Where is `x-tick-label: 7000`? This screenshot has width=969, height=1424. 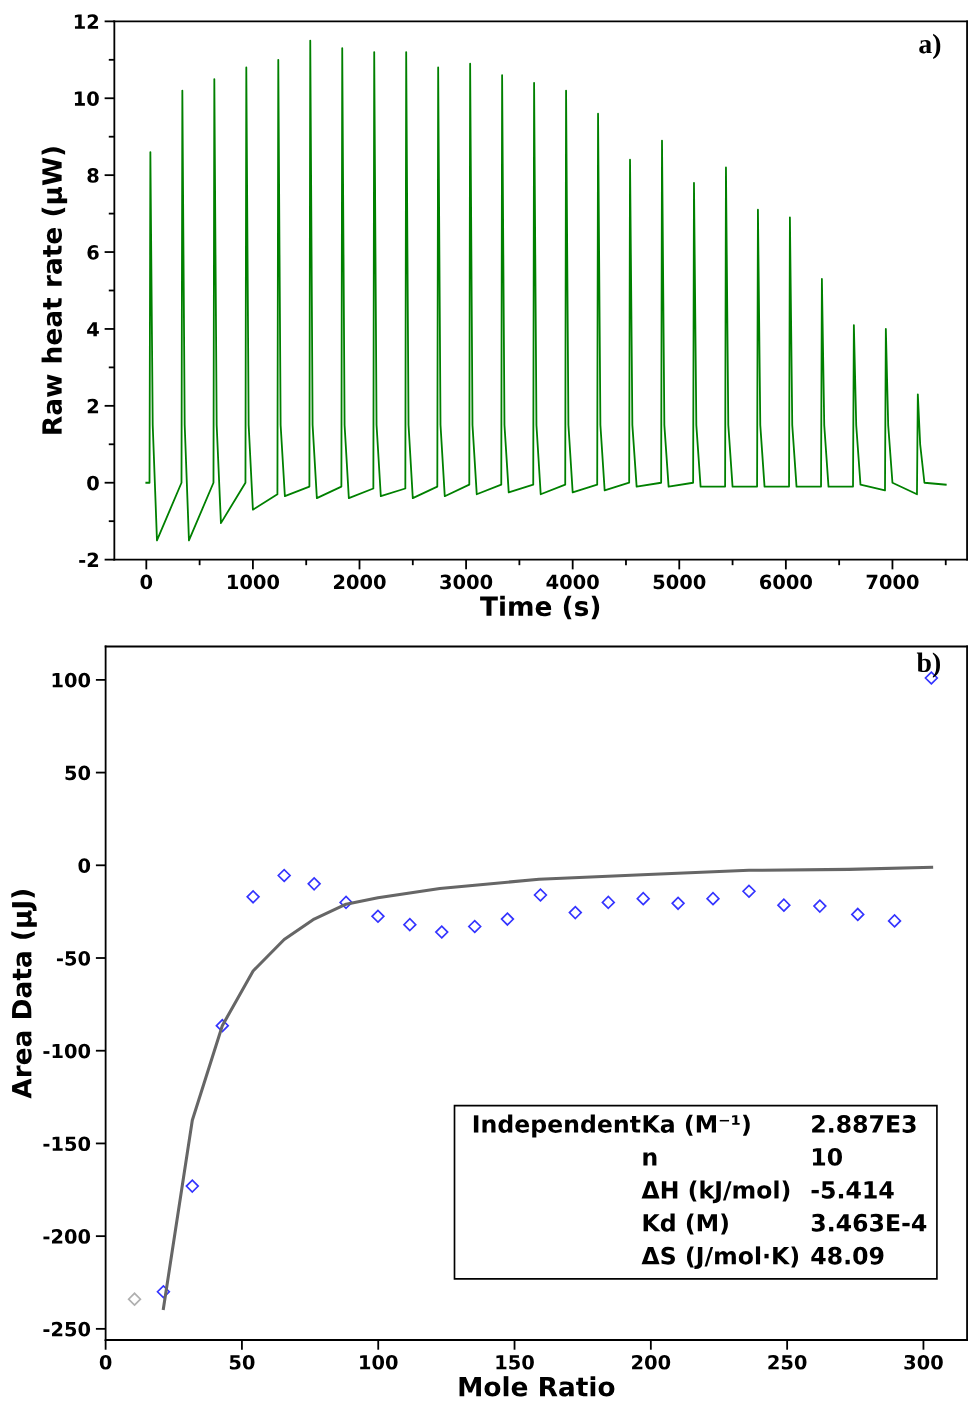
x-tick-label: 7000 is located at coordinates (892, 582).